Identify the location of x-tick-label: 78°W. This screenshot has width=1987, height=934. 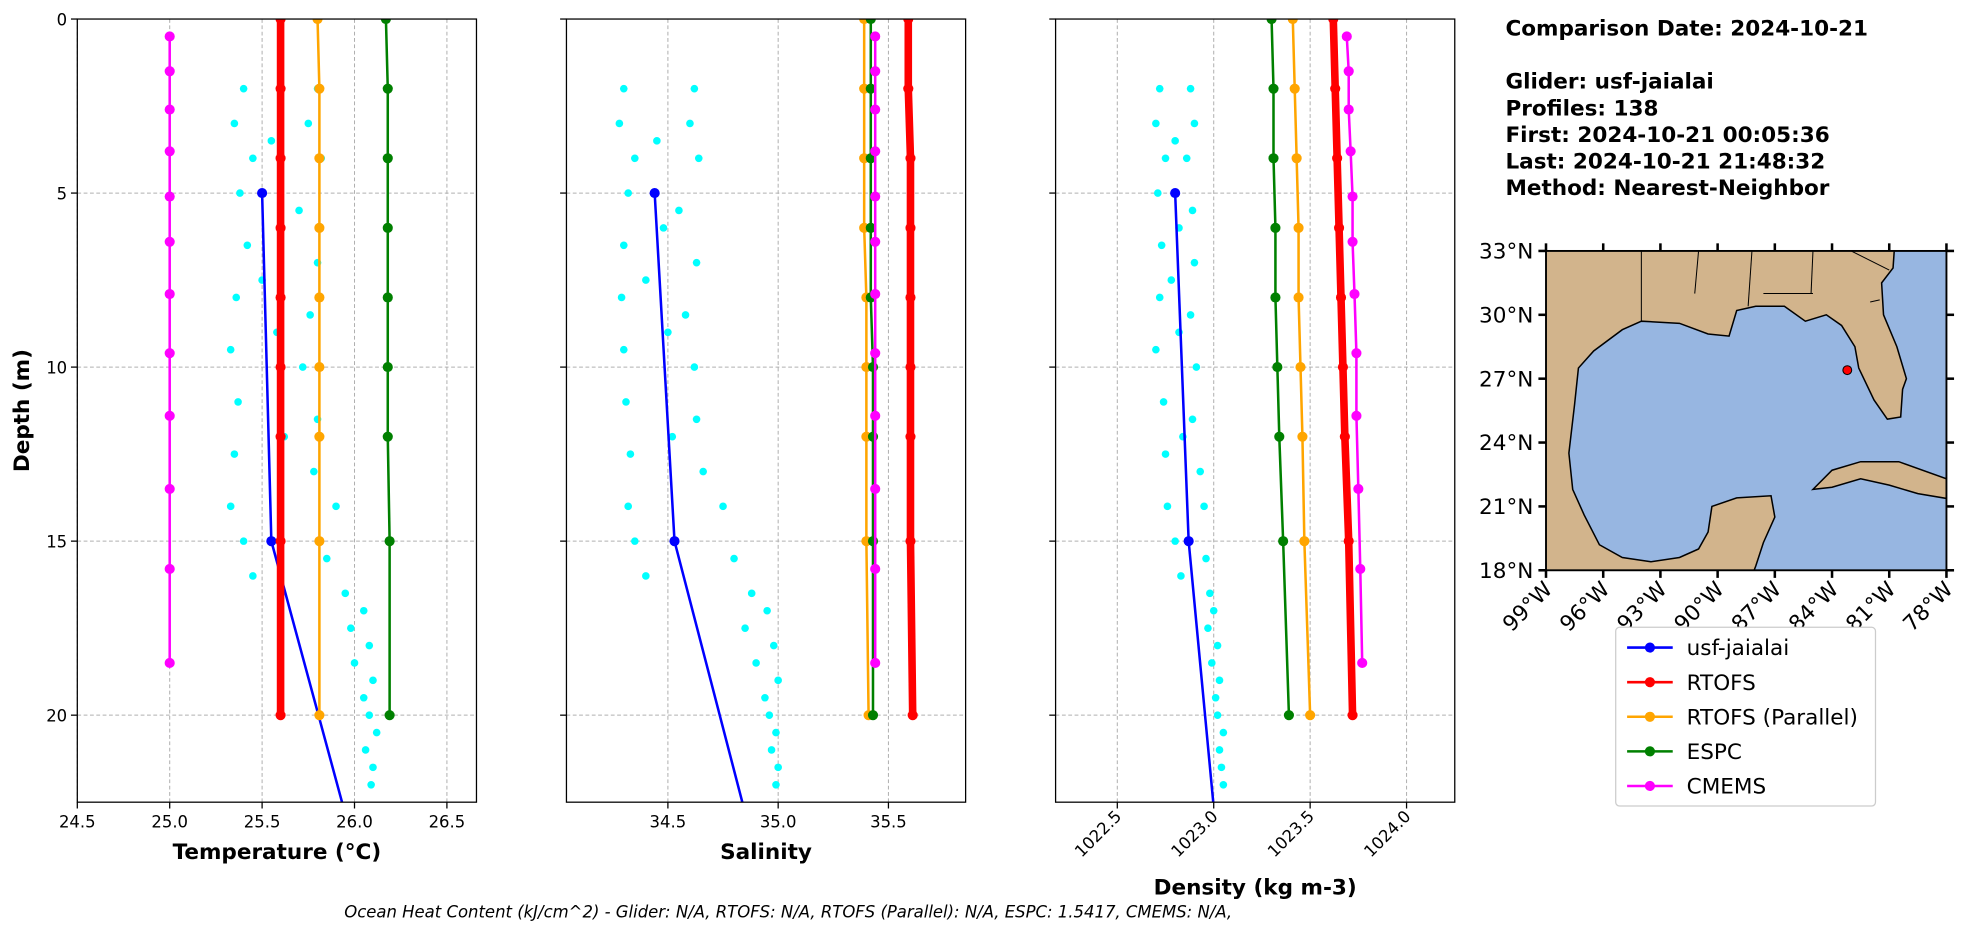
(1929, 607).